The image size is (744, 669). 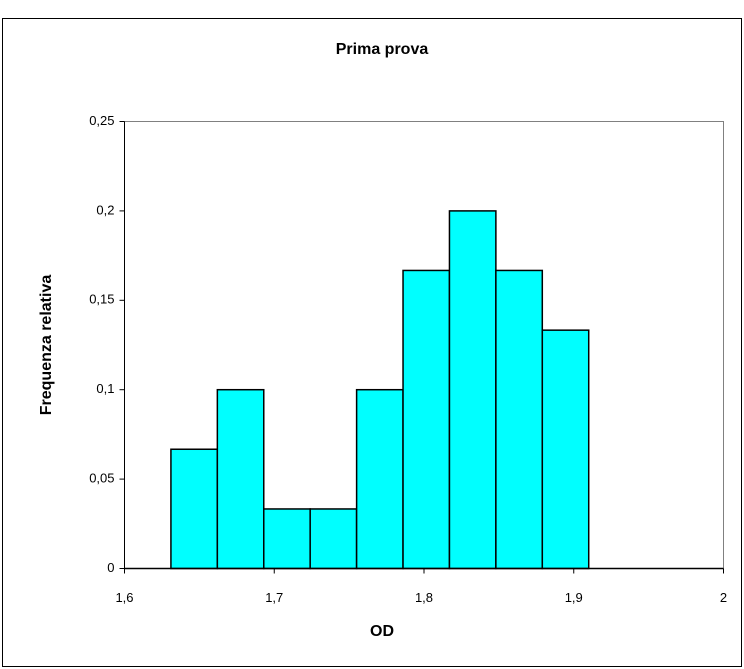 What do you see at coordinates (382, 49) in the screenshot?
I see `chart-title: Prima prova` at bounding box center [382, 49].